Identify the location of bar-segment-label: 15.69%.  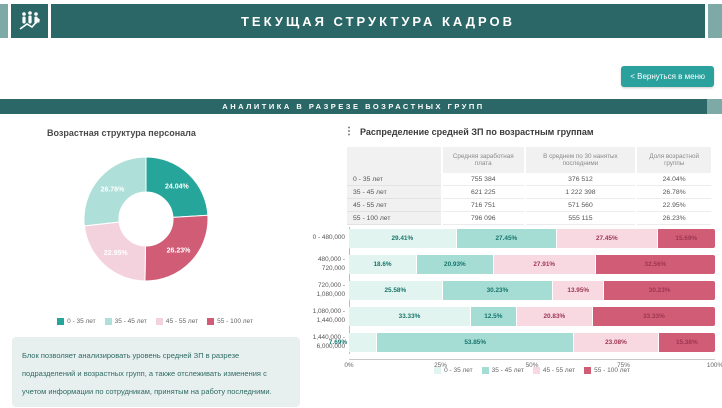
(686, 238).